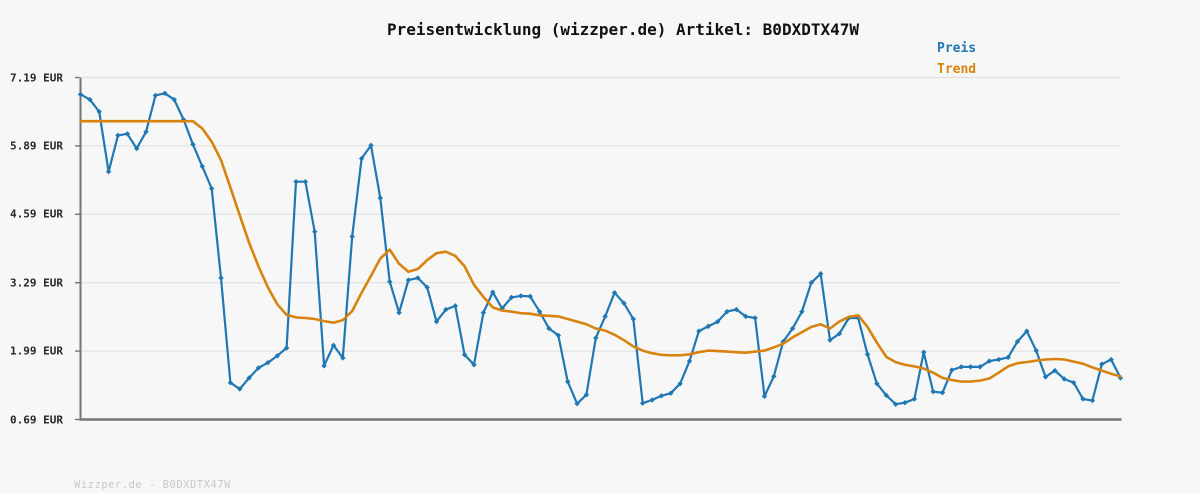  What do you see at coordinates (36, 214) in the screenshot?
I see `y-axis-label: 4.59 EUR` at bounding box center [36, 214].